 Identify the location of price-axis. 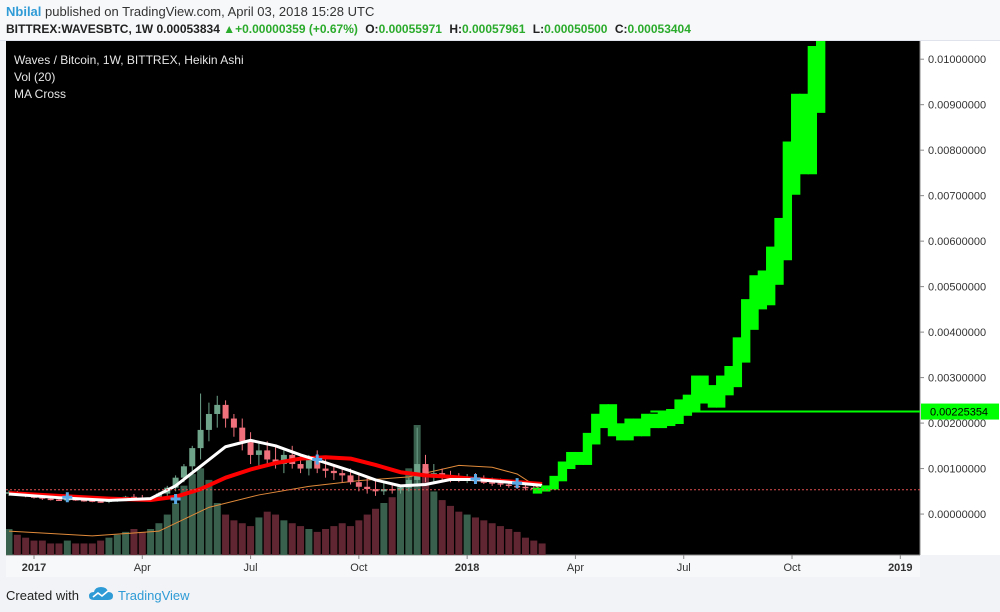
(960, 298).